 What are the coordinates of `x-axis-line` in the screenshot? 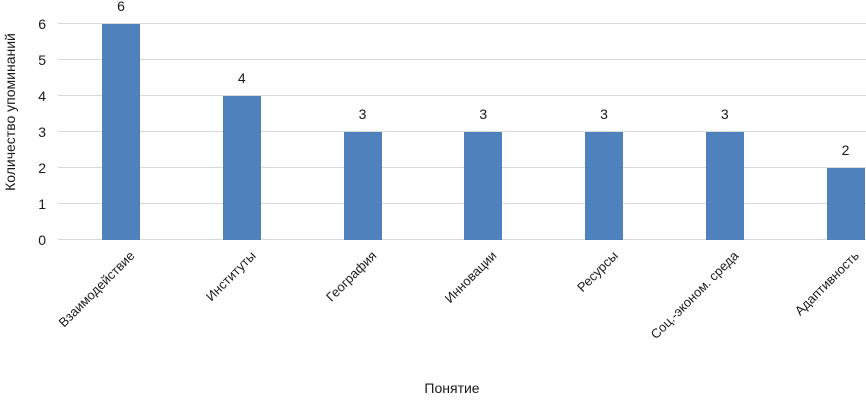 It's located at (462, 239).